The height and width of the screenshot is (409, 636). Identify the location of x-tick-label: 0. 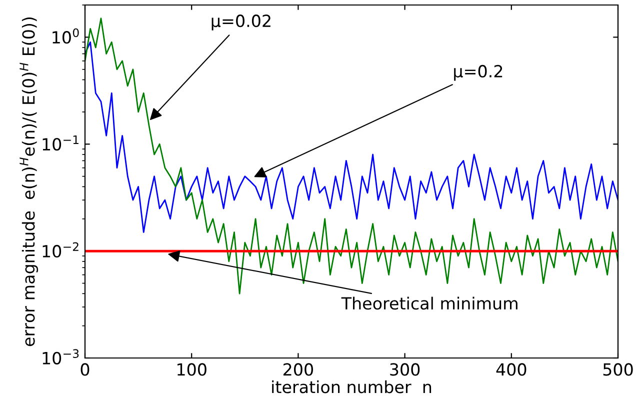
(85, 369).